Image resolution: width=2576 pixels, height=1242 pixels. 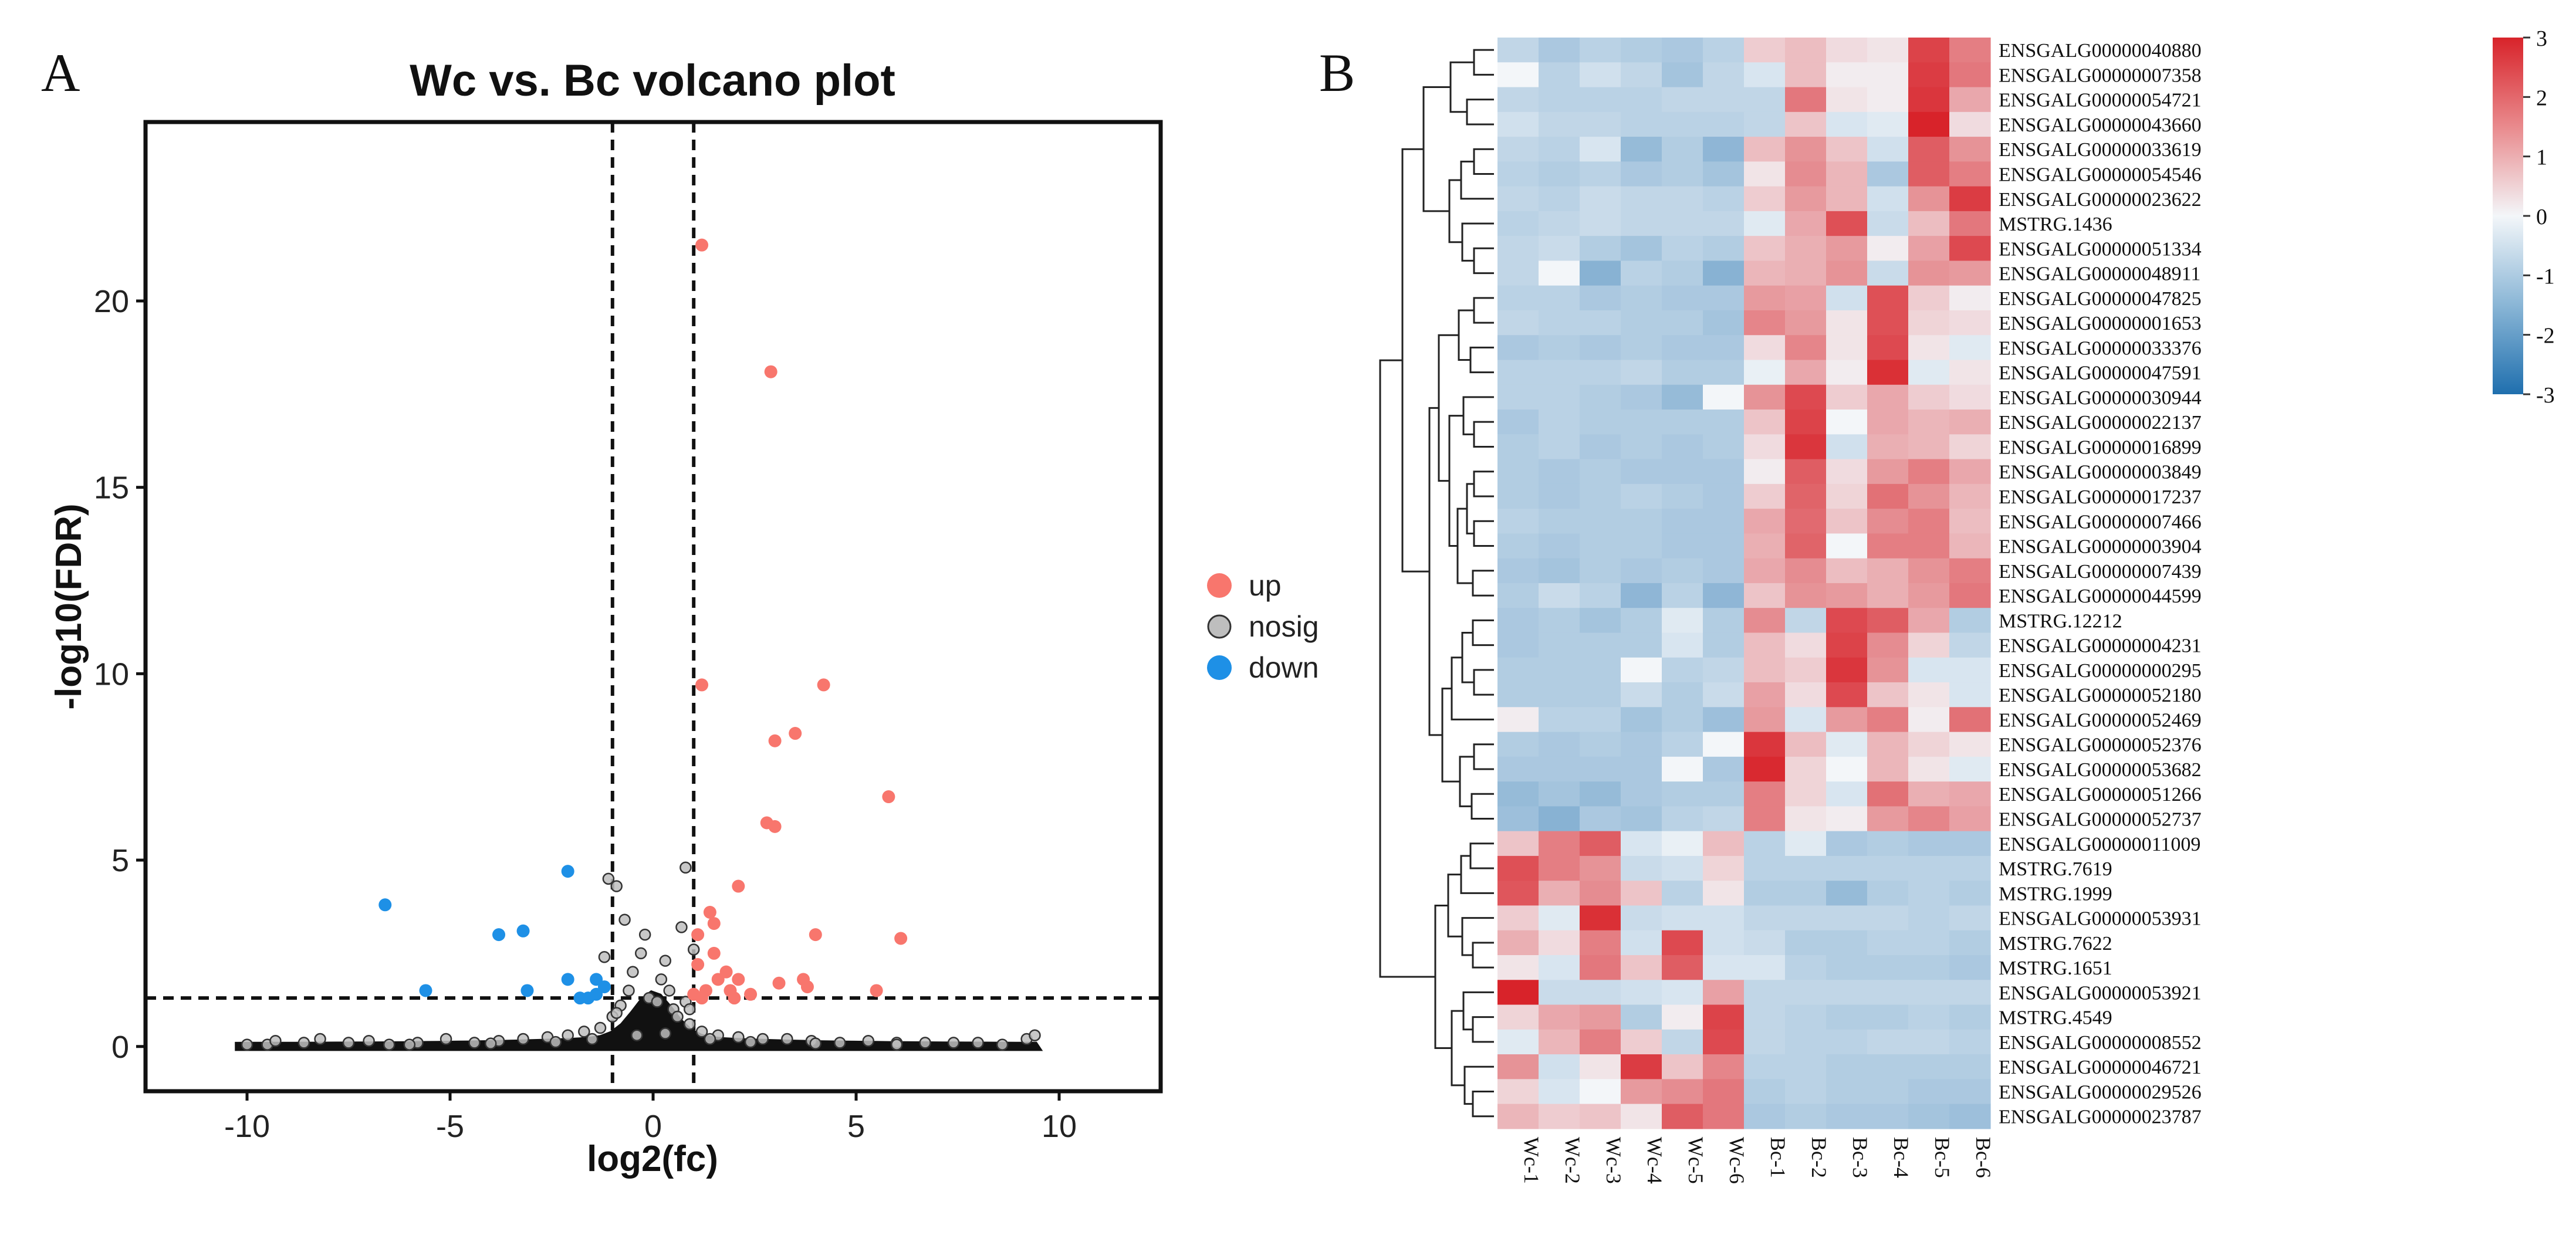 What do you see at coordinates (1219, 668) in the screenshot?
I see `legend-down-swatch` at bounding box center [1219, 668].